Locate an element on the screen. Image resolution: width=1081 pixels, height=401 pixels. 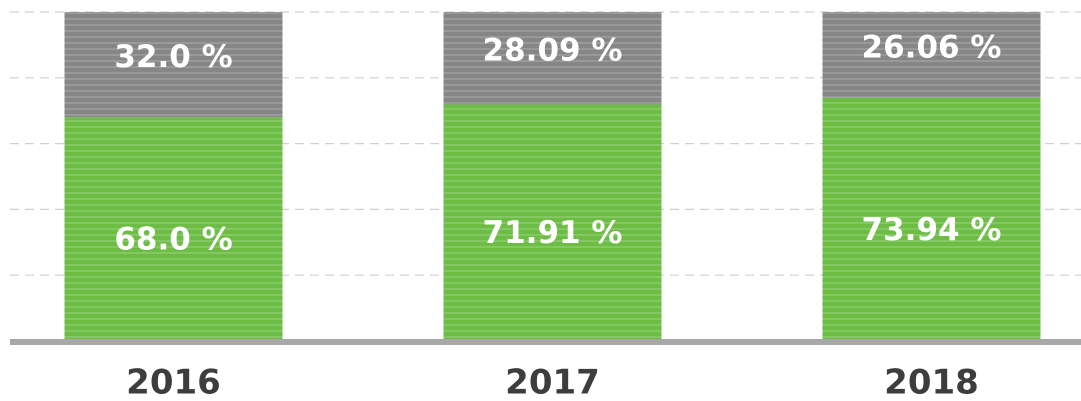
value-label: 28.09 % is located at coordinates (553, 51).